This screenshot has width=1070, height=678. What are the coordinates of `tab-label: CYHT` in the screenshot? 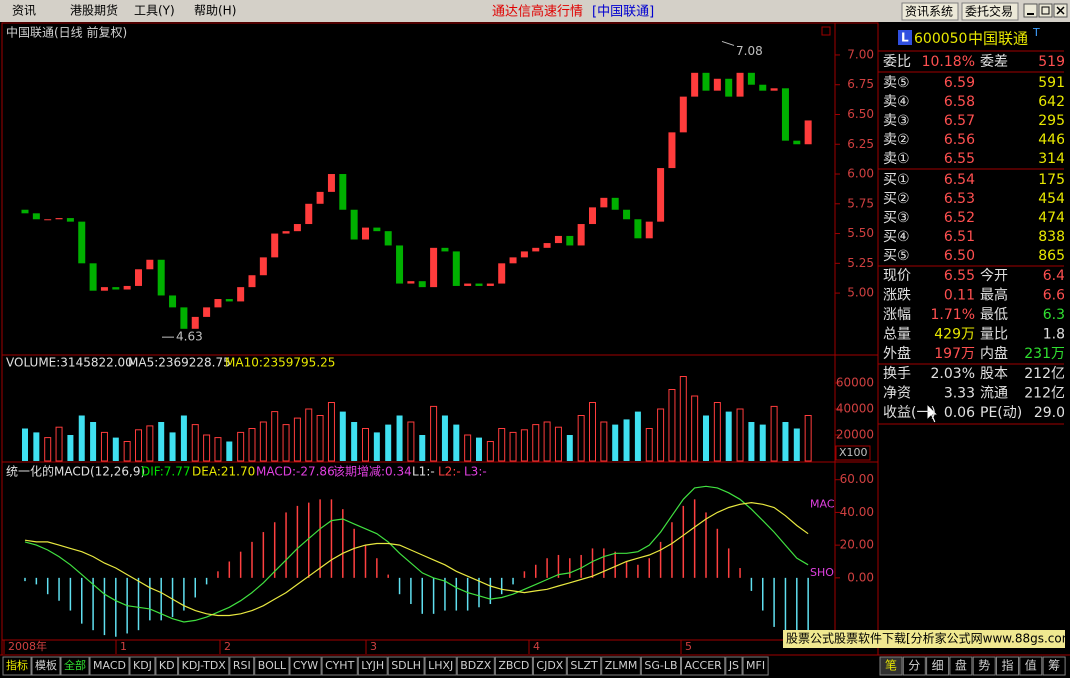 It's located at (339, 665).